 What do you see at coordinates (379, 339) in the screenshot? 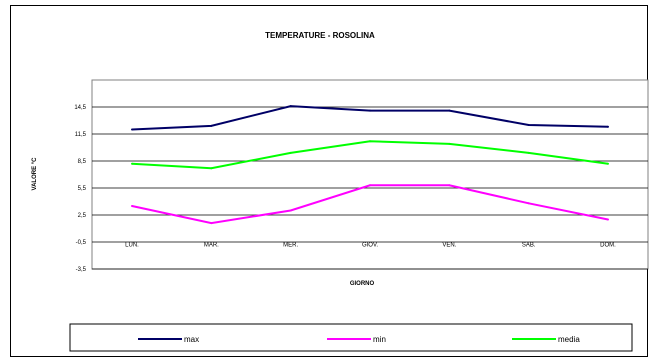
I see `legend-label-min: min` at bounding box center [379, 339].